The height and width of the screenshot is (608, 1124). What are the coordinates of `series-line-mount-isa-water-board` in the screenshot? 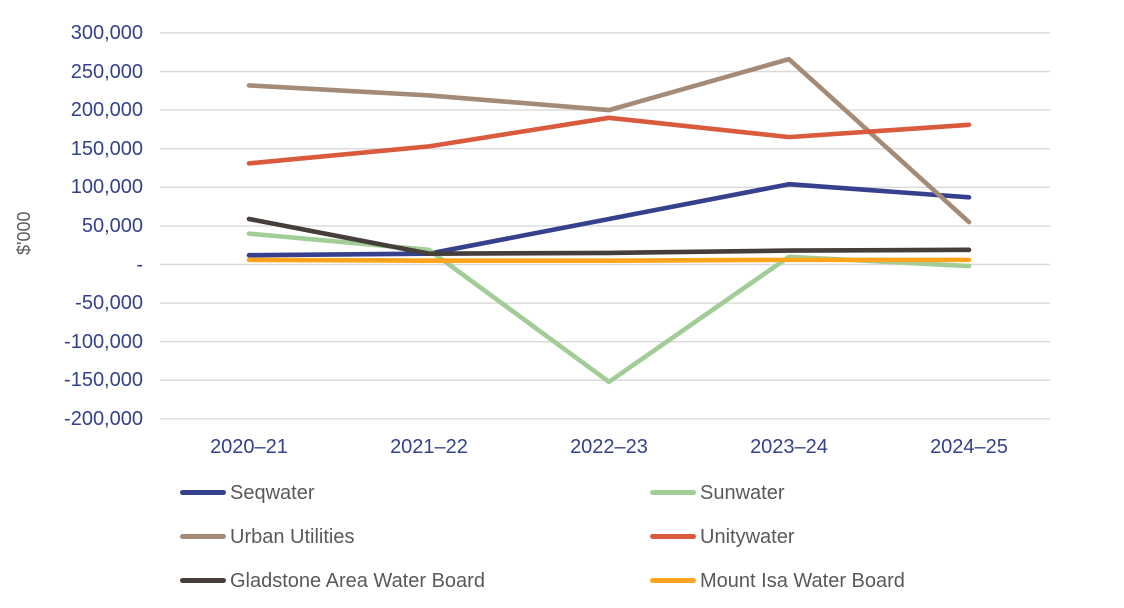 It's located at (609, 260).